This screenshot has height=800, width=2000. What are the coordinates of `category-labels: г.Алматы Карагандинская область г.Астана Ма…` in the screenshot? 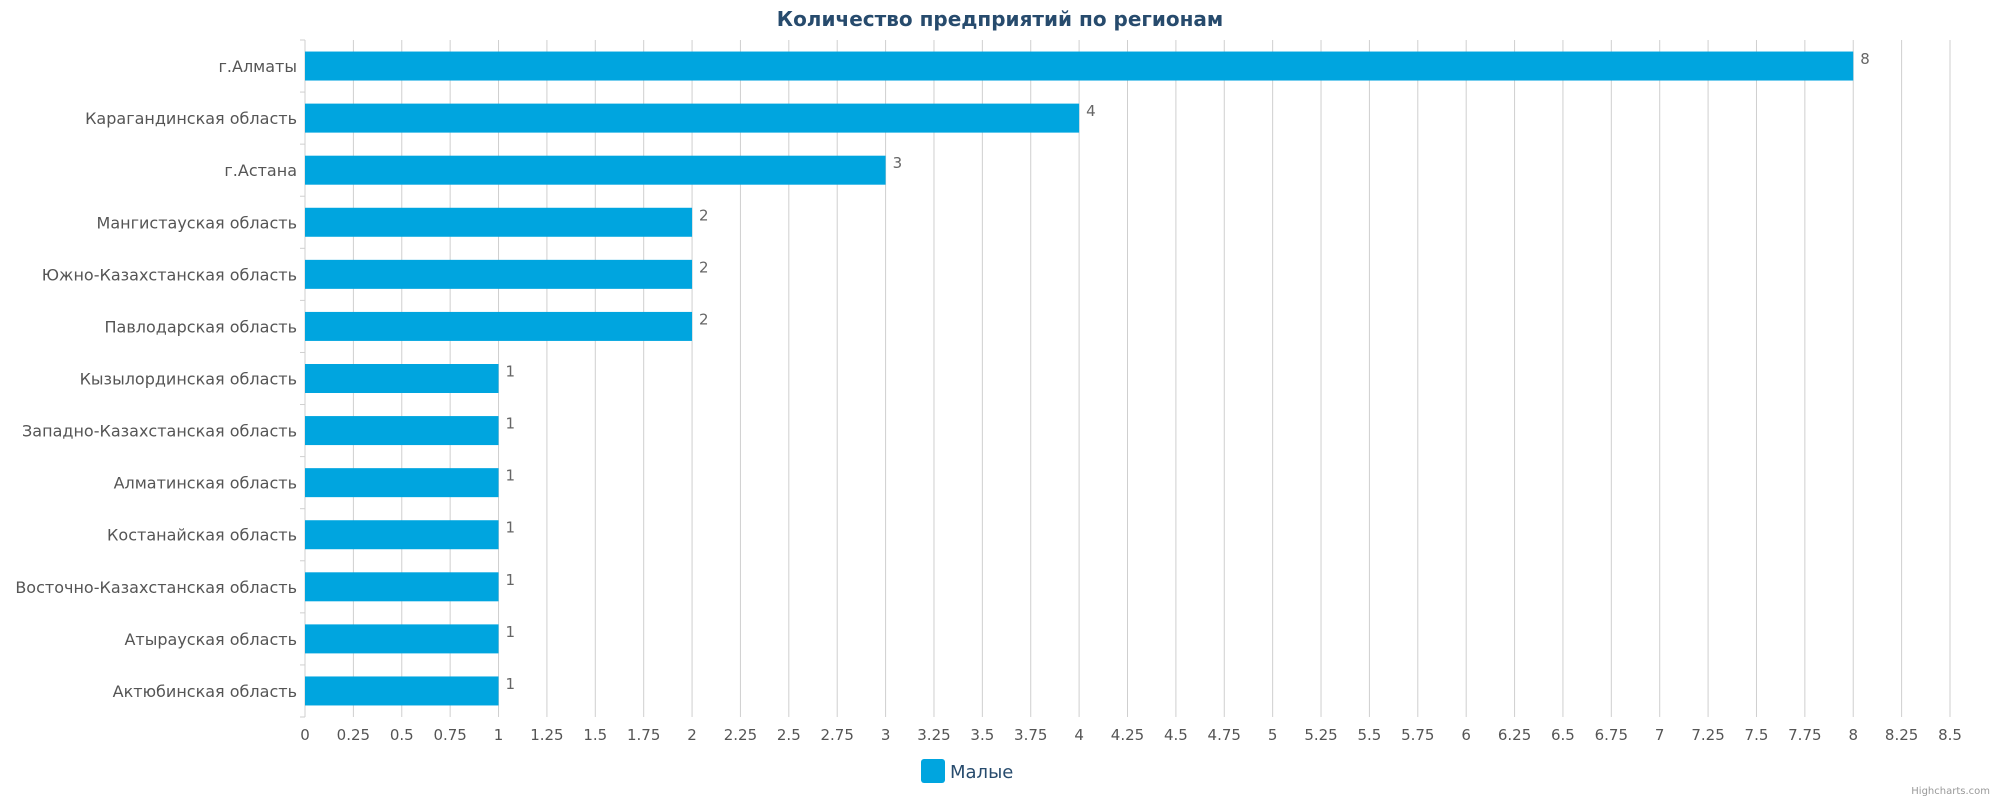 It's located at (156, 379).